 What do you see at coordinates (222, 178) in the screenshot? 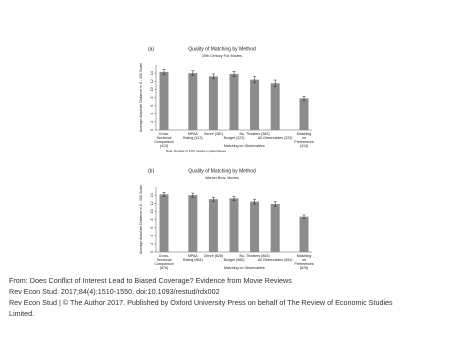
I see `chart-subtitle: Warner Bros. Movies` at bounding box center [222, 178].